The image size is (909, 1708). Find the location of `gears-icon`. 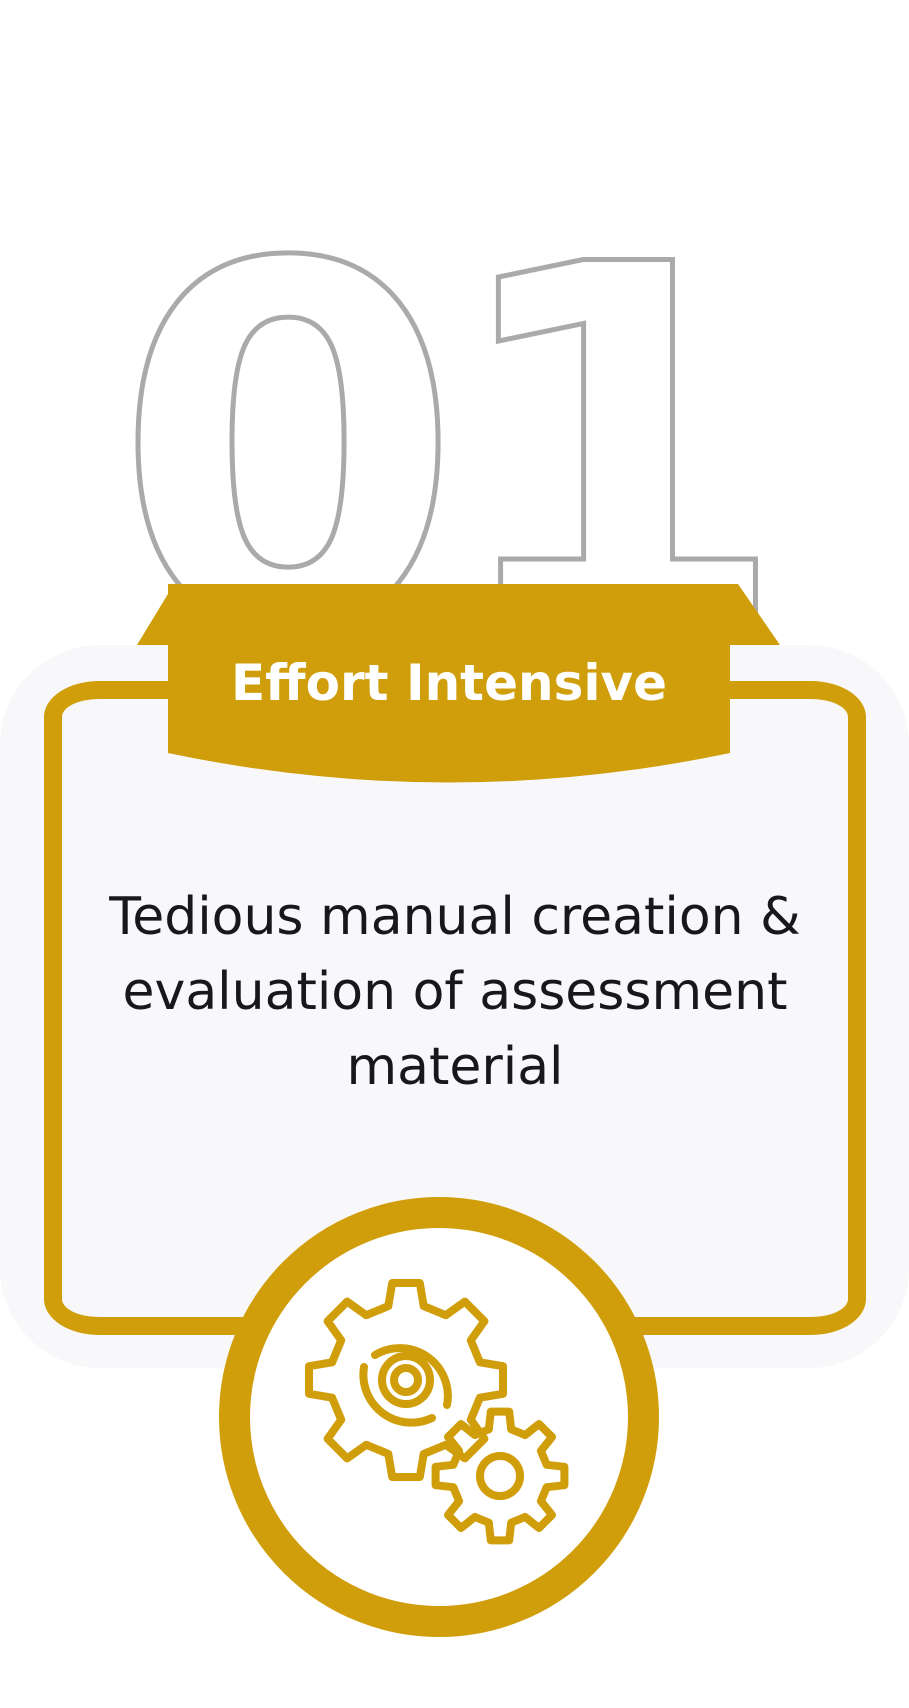

gears-icon is located at coordinates (437, 1412).